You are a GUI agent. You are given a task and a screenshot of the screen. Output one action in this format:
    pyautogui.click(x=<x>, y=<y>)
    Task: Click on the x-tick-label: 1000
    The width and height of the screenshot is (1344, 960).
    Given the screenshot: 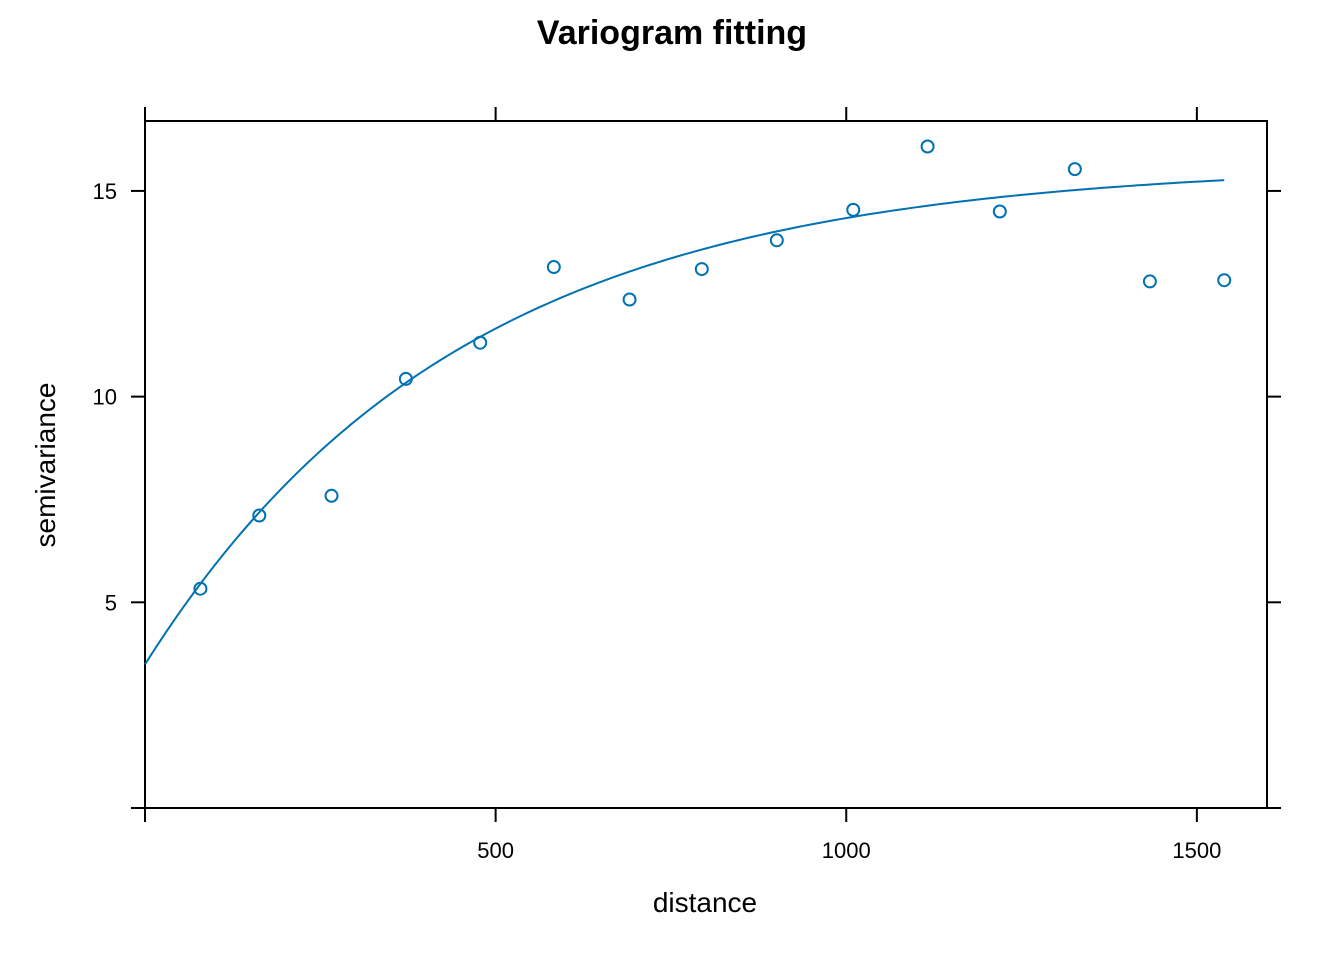 What is the action you would take?
    pyautogui.click(x=846, y=850)
    